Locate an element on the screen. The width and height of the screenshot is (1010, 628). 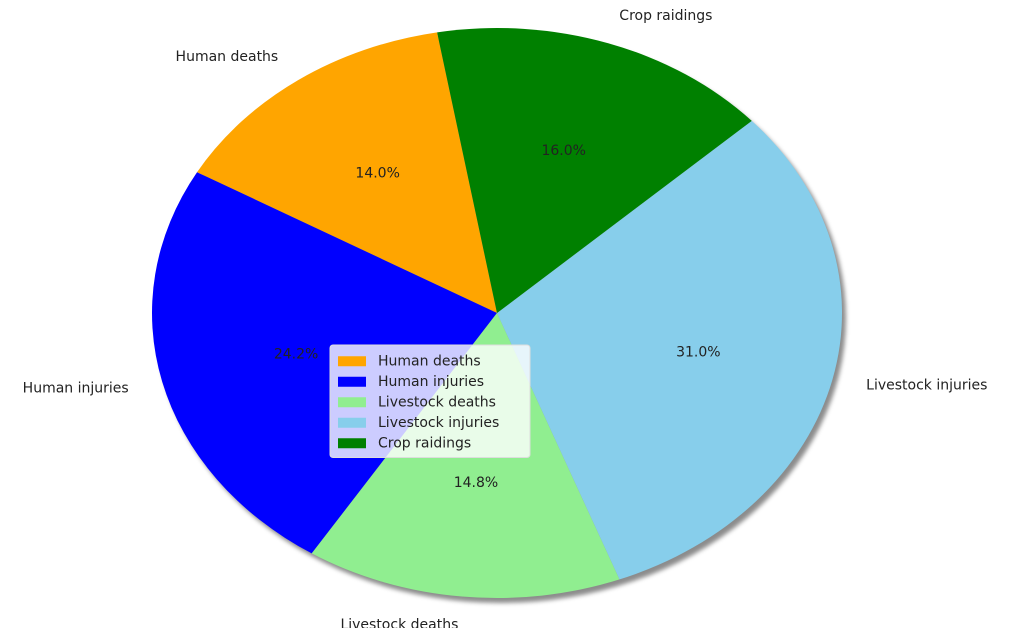
percent-label: 16.0% is located at coordinates (563, 151).